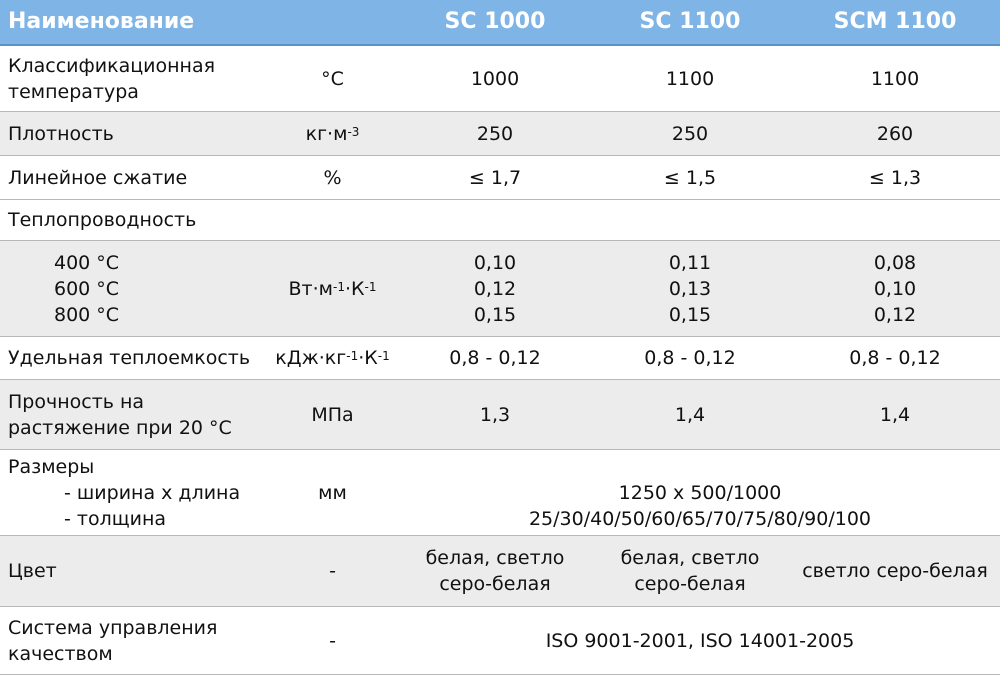  What do you see at coordinates (895, 262) in the screenshot?
I see `value-line: 0,08` at bounding box center [895, 262].